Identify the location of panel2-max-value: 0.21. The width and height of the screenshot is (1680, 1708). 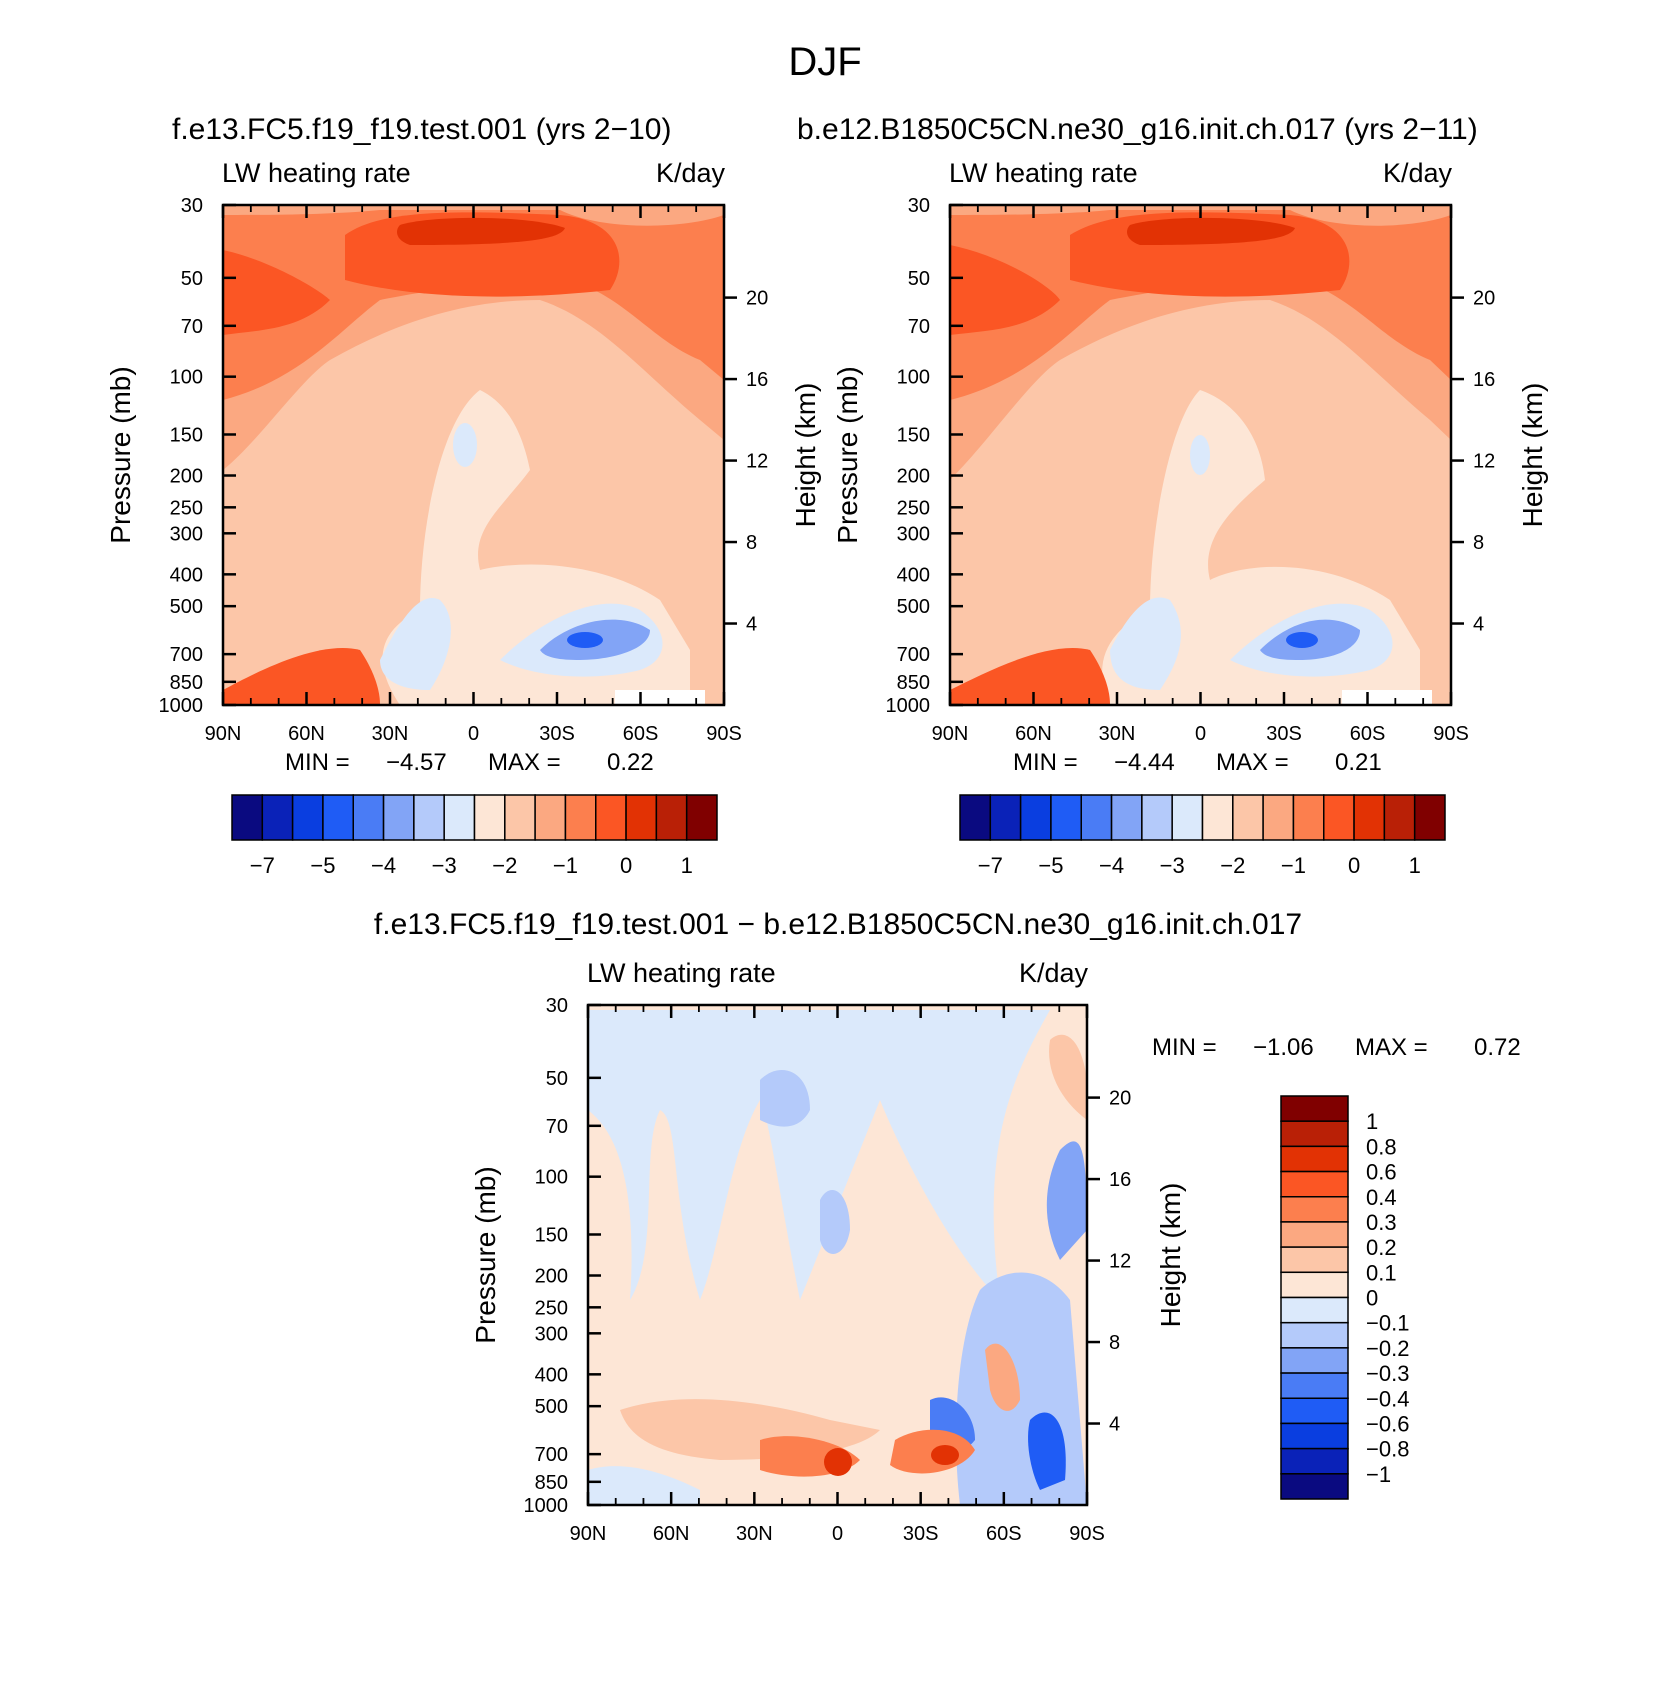
(1358, 762).